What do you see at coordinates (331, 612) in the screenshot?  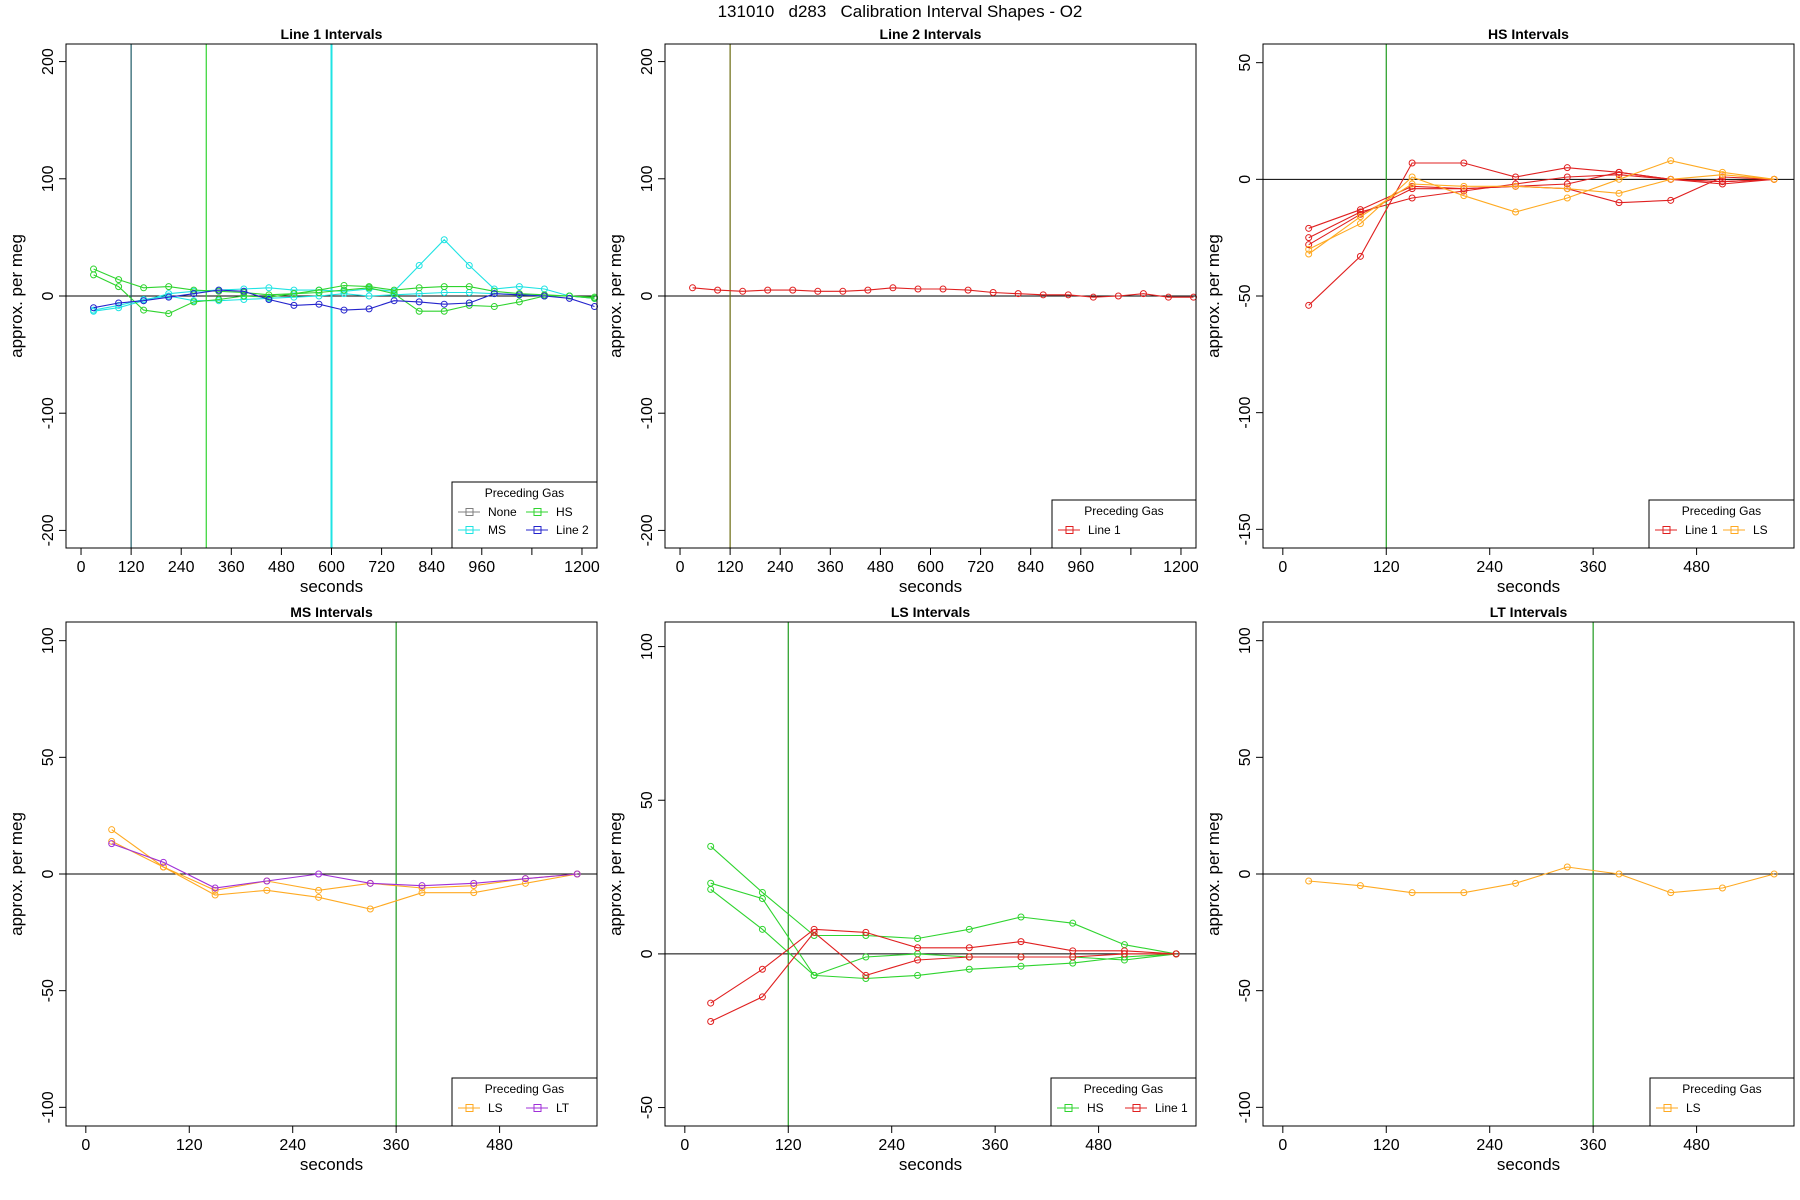 I see `chart-title: MS Intervals` at bounding box center [331, 612].